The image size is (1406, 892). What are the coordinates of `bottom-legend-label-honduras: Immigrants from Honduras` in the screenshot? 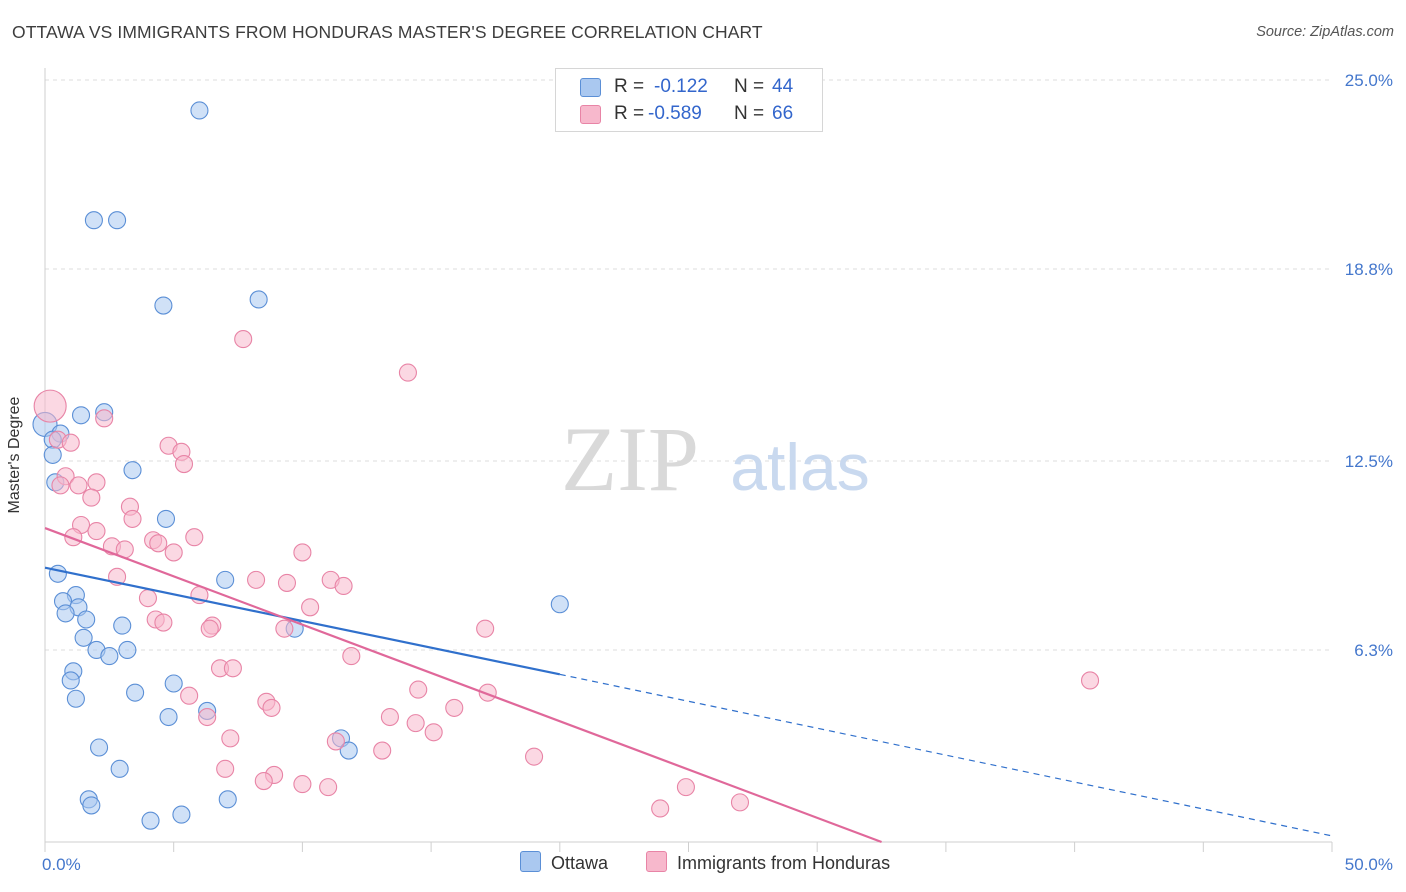 It's located at (784, 863).